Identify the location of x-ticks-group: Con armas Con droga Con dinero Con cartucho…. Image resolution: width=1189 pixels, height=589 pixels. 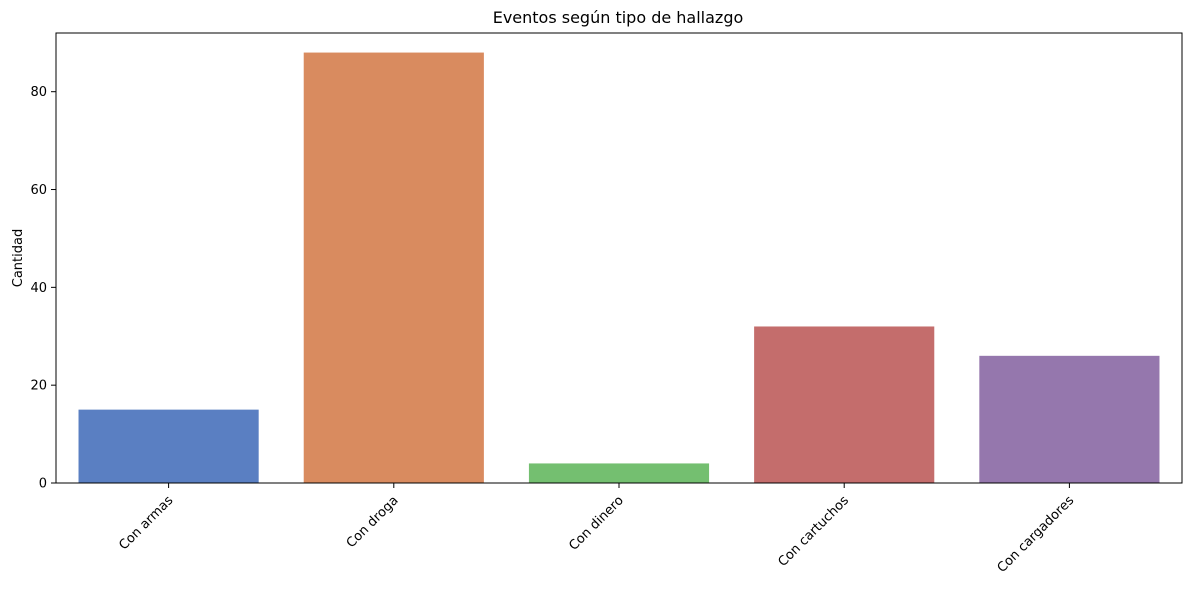
(596, 529).